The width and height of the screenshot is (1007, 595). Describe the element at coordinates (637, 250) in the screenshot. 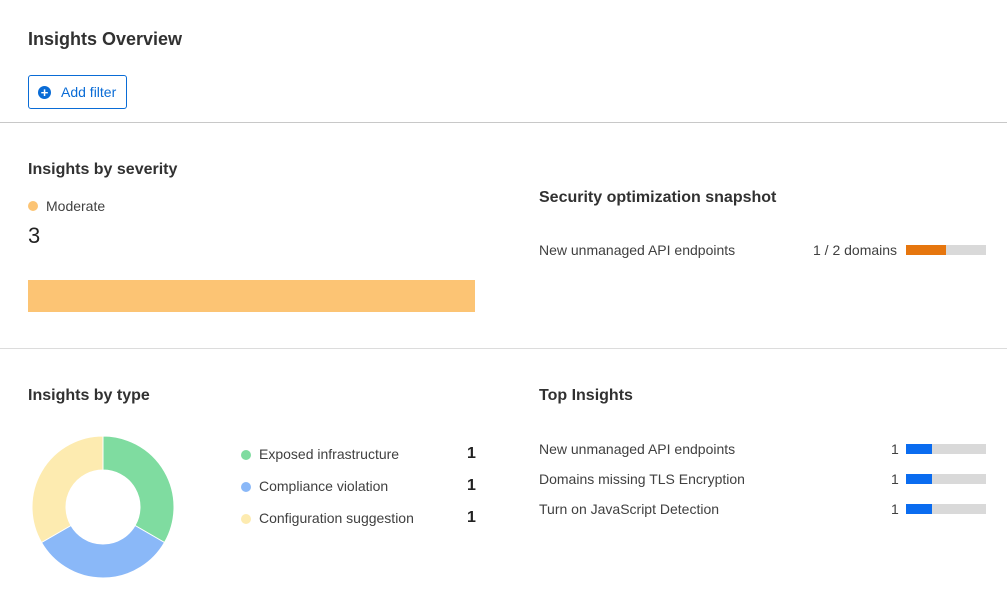

I see `snapshot-label: New unmanaged API endpoints` at that location.